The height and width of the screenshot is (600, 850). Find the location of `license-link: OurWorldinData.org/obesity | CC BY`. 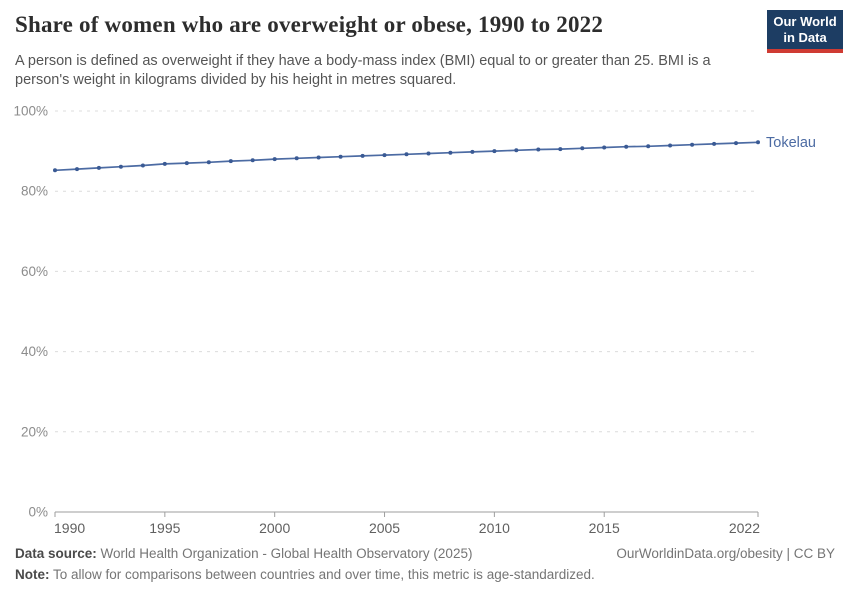

license-link: OurWorldinData.org/obesity | CC BY is located at coordinates (725, 553).